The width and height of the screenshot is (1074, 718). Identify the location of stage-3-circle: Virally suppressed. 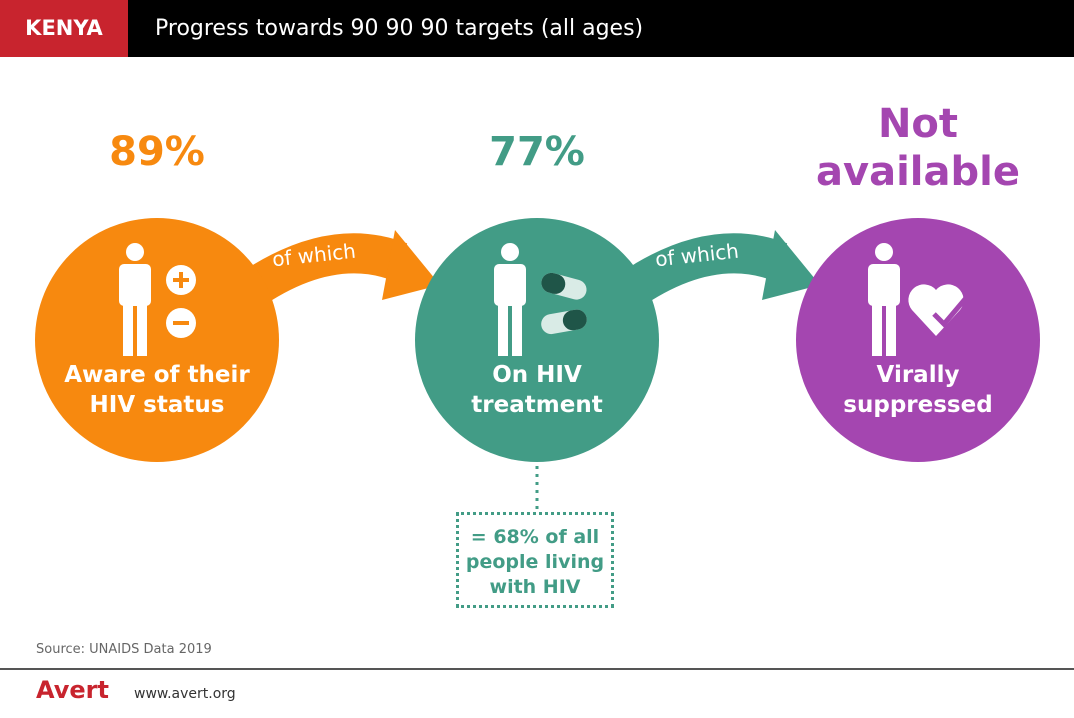
(918, 340).